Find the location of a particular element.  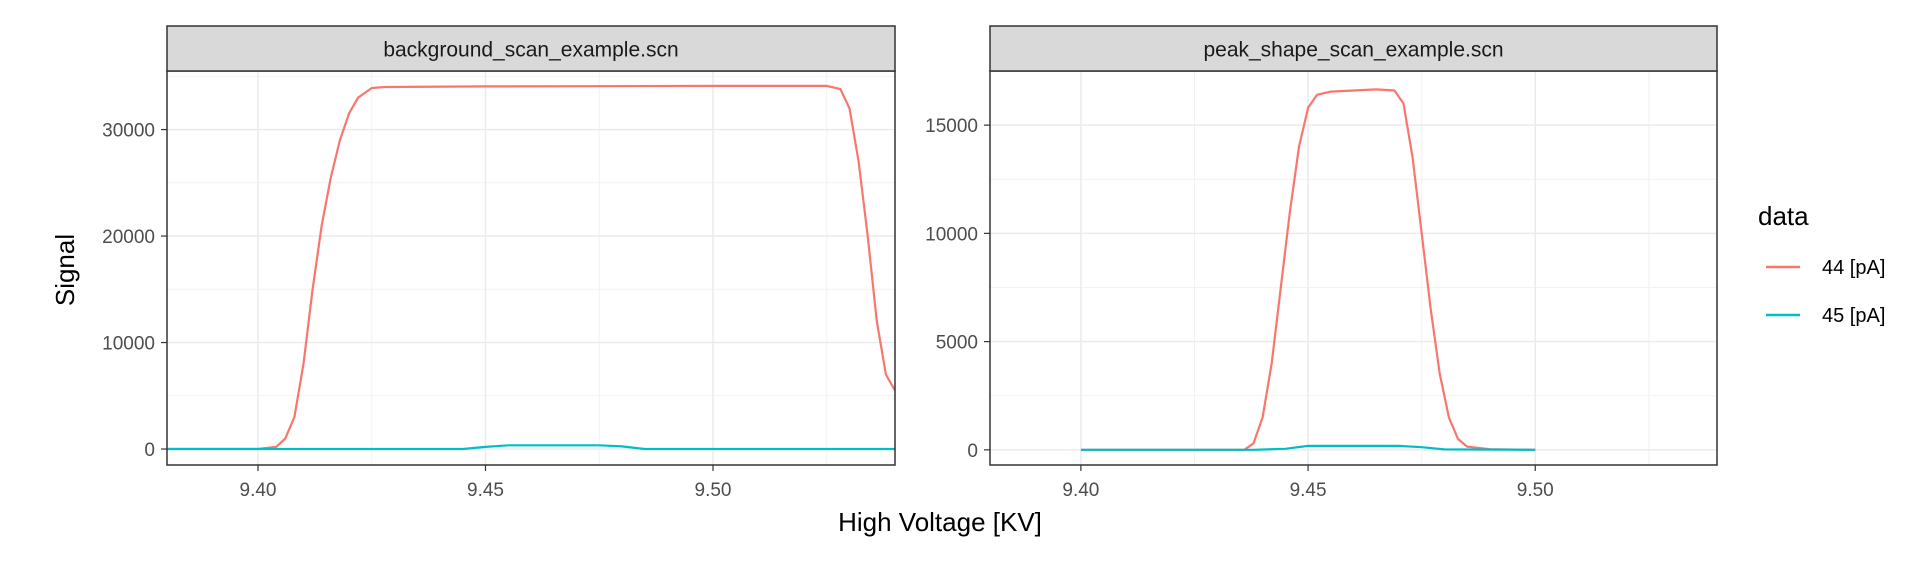

legend-label-44: 44 [pA] is located at coordinates (1853, 268).